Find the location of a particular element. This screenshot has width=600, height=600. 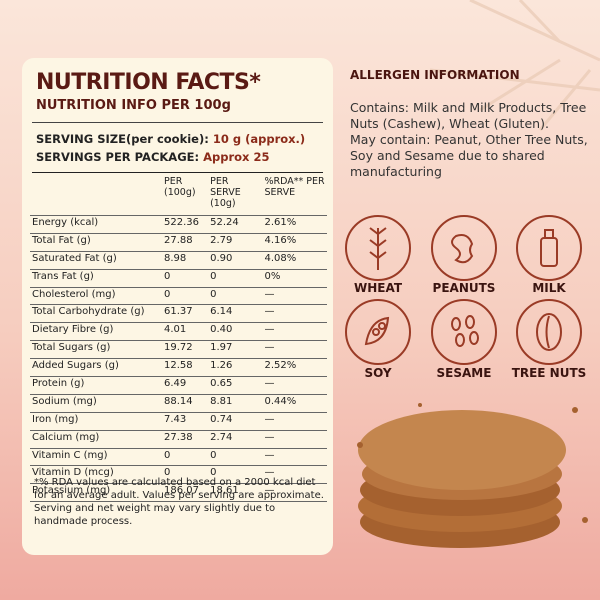

table-row: Iron (mg) 7.43 0.74— is located at coordinates (178, 421).